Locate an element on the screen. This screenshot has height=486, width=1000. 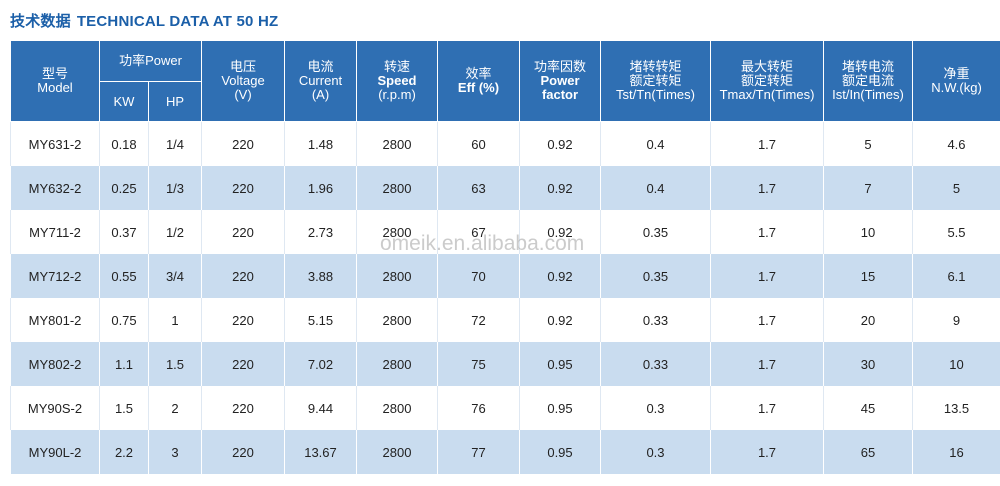
cell-ist-in: 10 is located at coordinates (868, 232).